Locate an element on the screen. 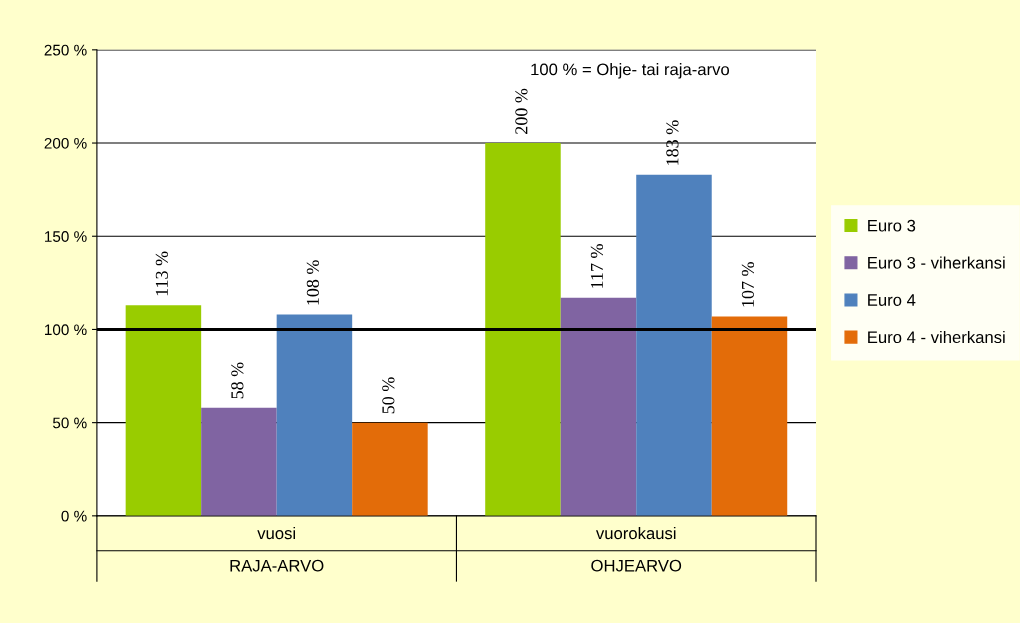 This screenshot has height=623, width=1020. legend-label: Euro 4 is located at coordinates (892, 300).